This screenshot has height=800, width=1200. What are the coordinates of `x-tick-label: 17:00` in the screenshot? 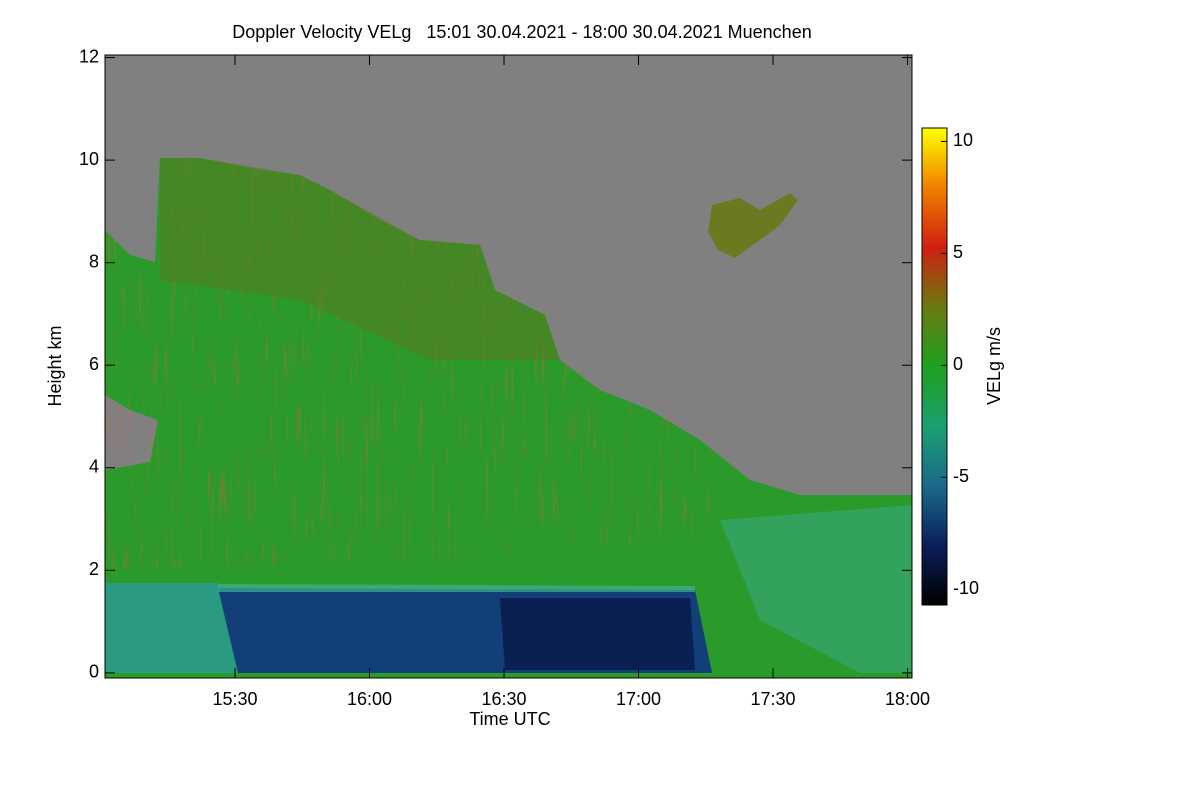 It's located at (638, 699).